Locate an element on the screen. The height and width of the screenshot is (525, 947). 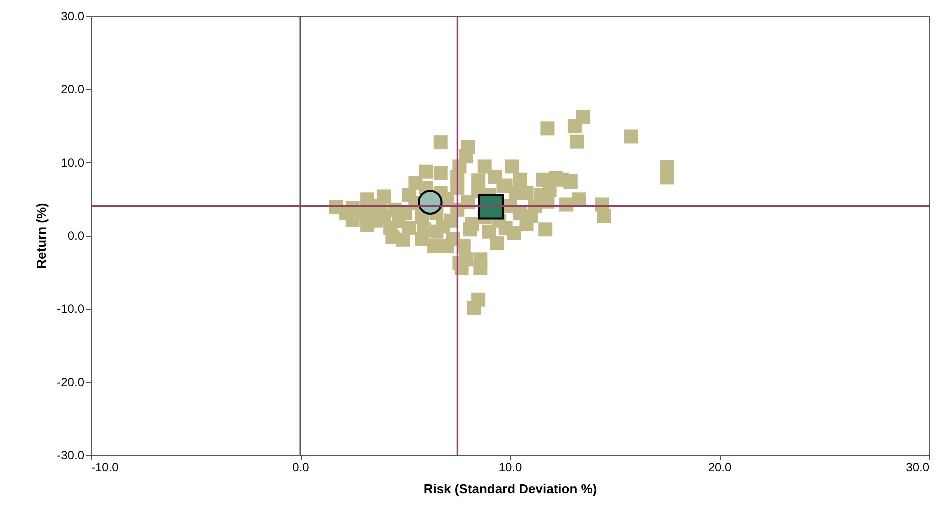
y-tick-label: 20.0 is located at coordinates (73, 89).